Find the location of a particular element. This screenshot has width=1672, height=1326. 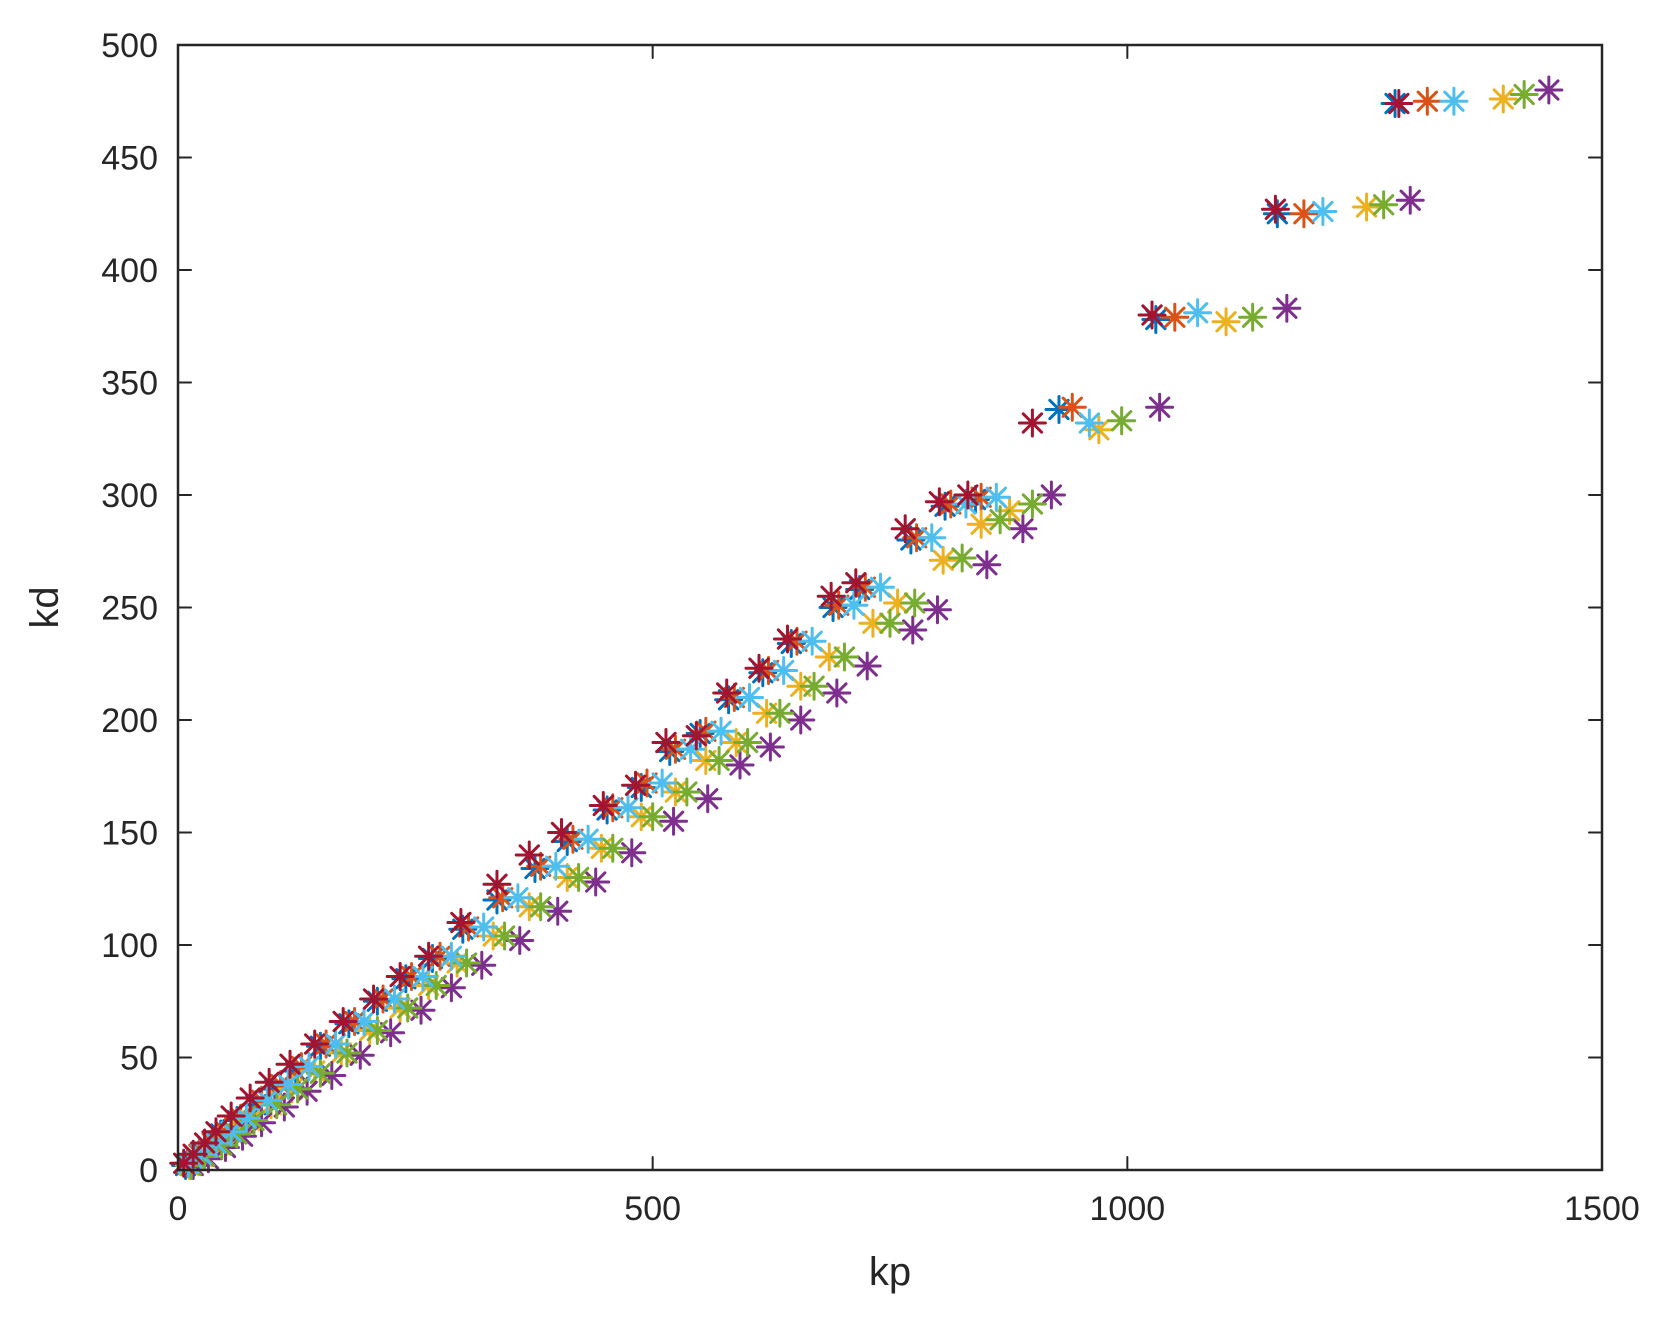

y-tick-label: 400 is located at coordinates (129, 271).